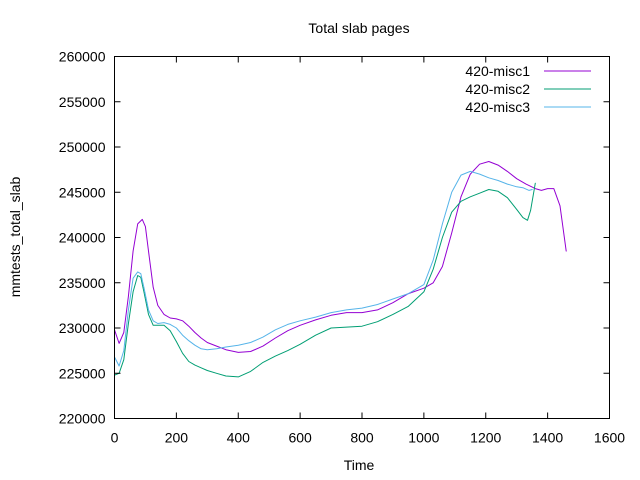 The image size is (640, 480). I want to click on x-tick-label: 0, so click(115, 438).